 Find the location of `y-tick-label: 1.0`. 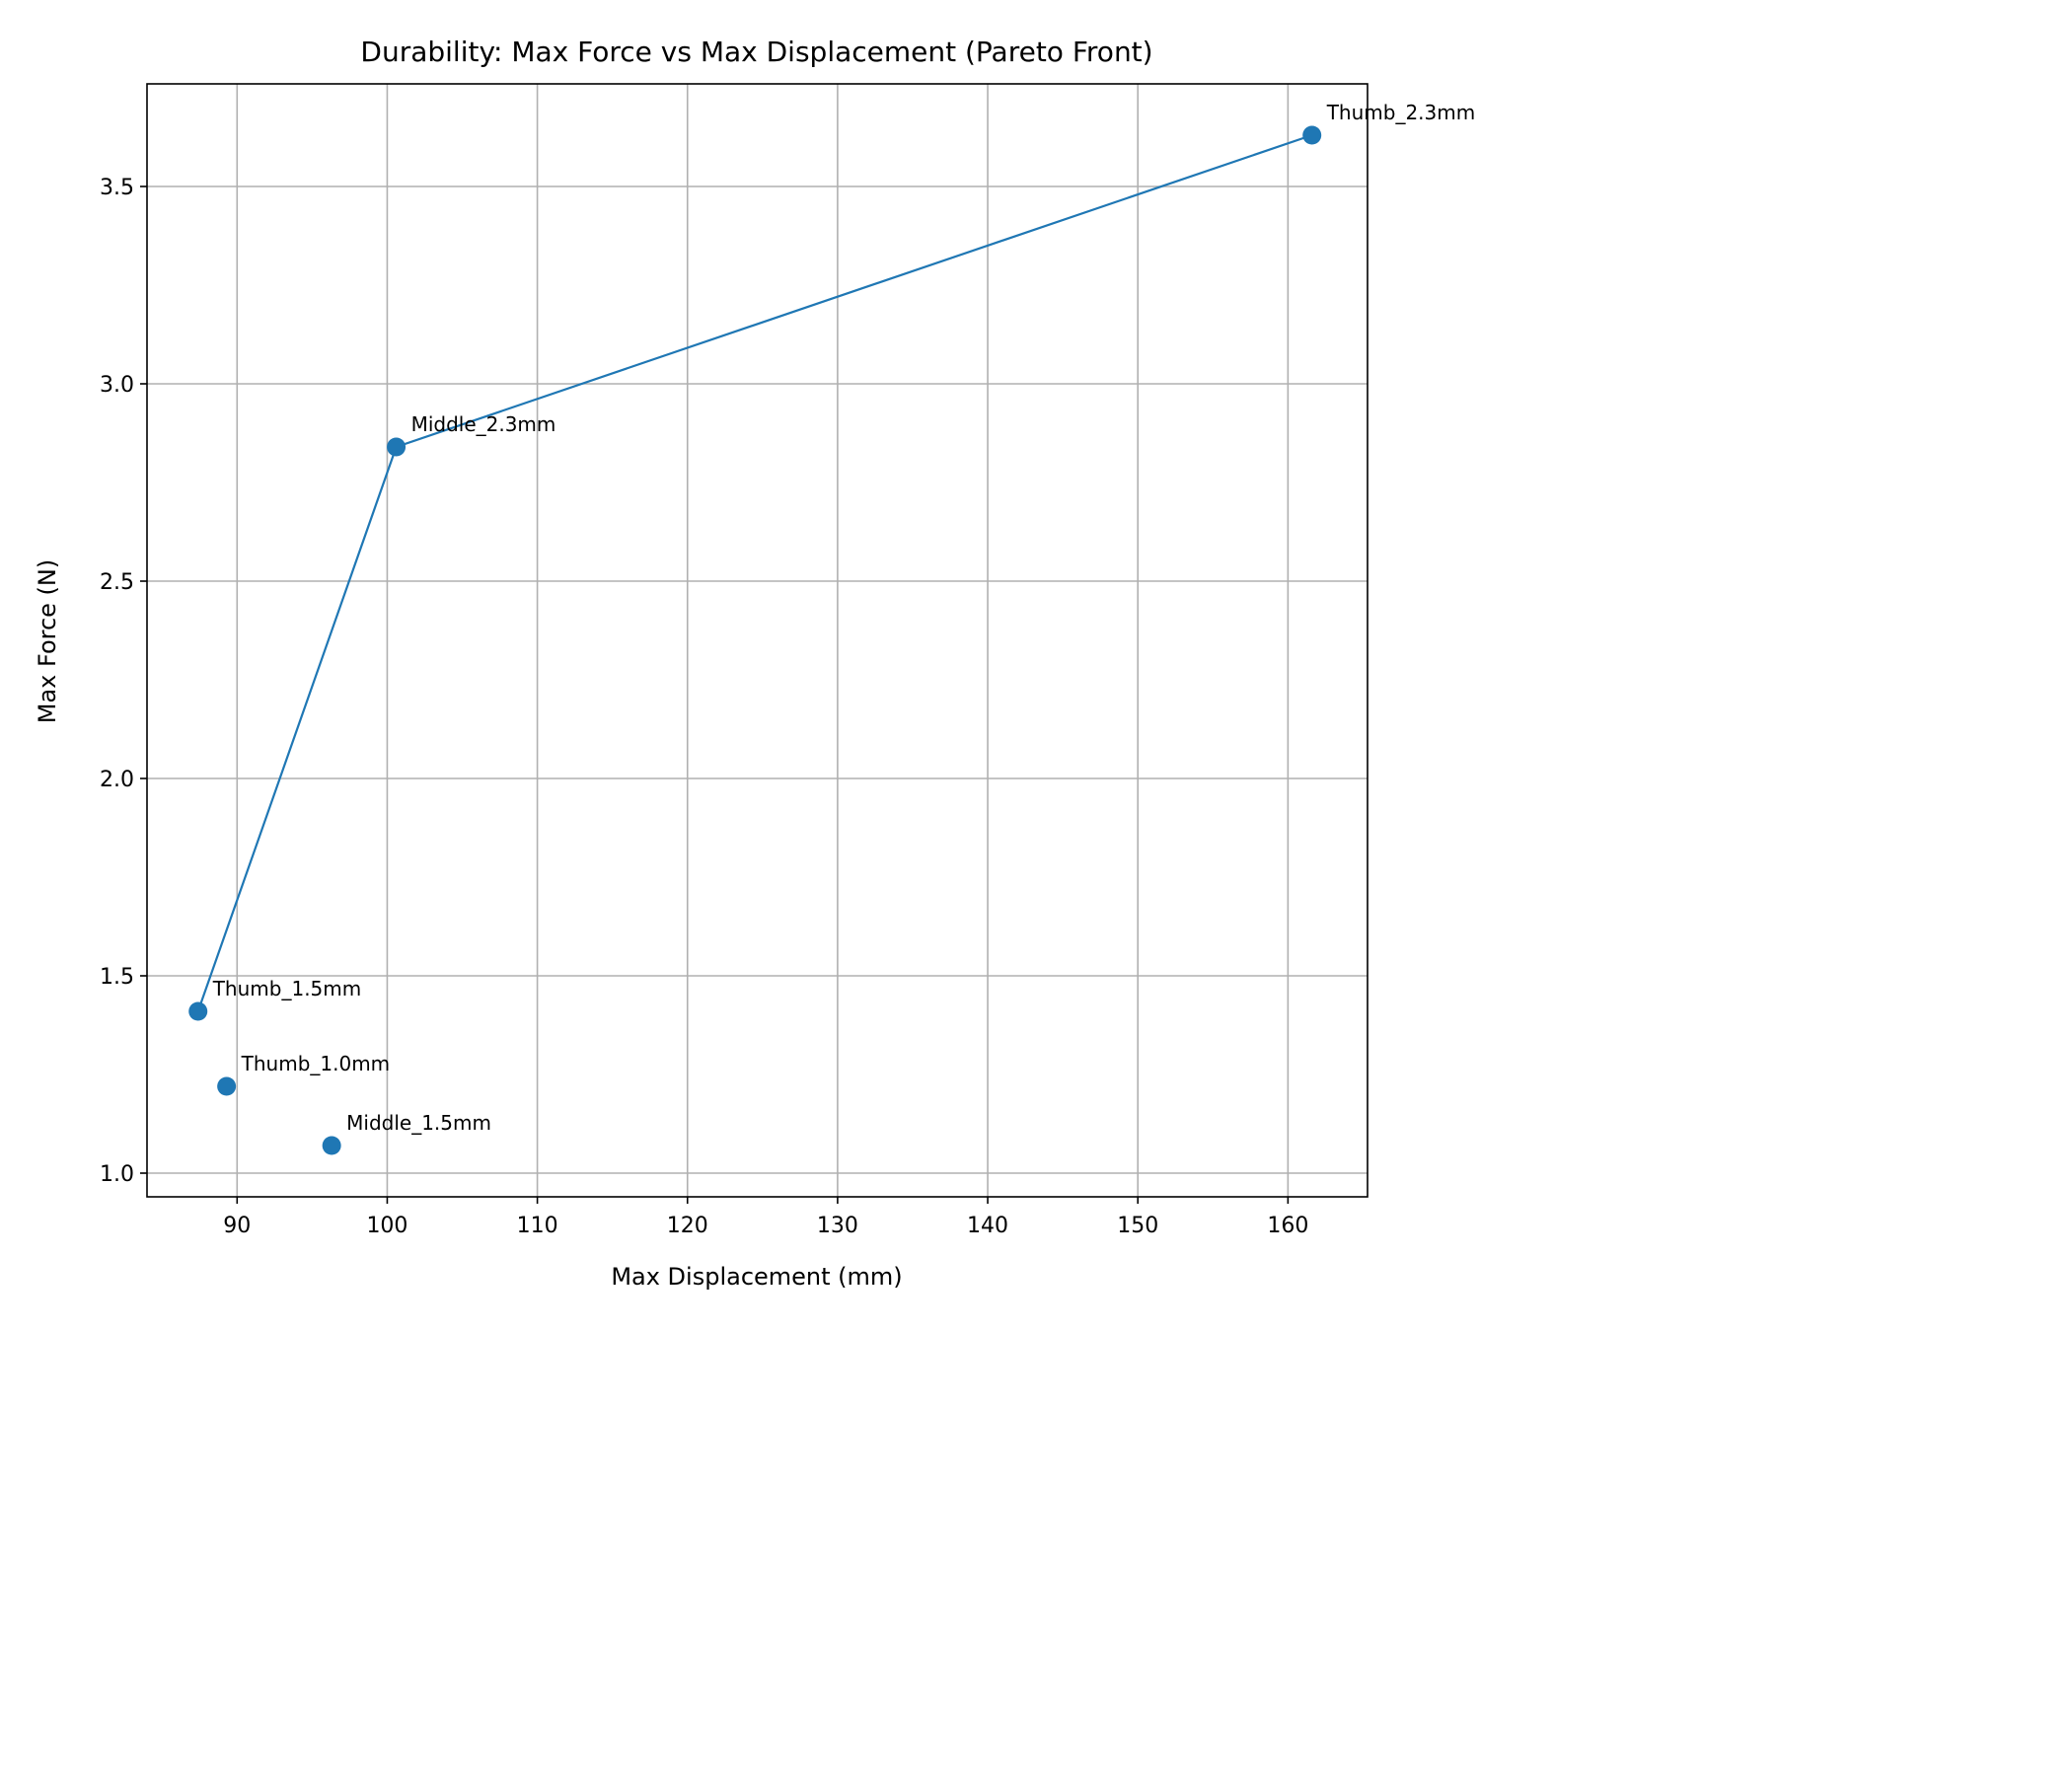

y-tick-label: 1.0 is located at coordinates (117, 1174).